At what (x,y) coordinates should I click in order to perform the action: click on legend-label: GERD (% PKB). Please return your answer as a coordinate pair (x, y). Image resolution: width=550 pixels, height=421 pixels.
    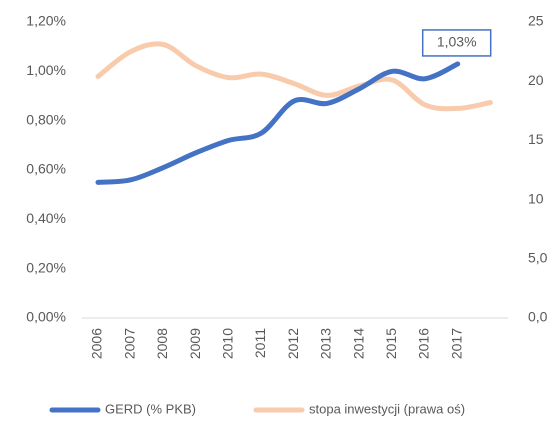
    Looking at the image, I should click on (150, 408).